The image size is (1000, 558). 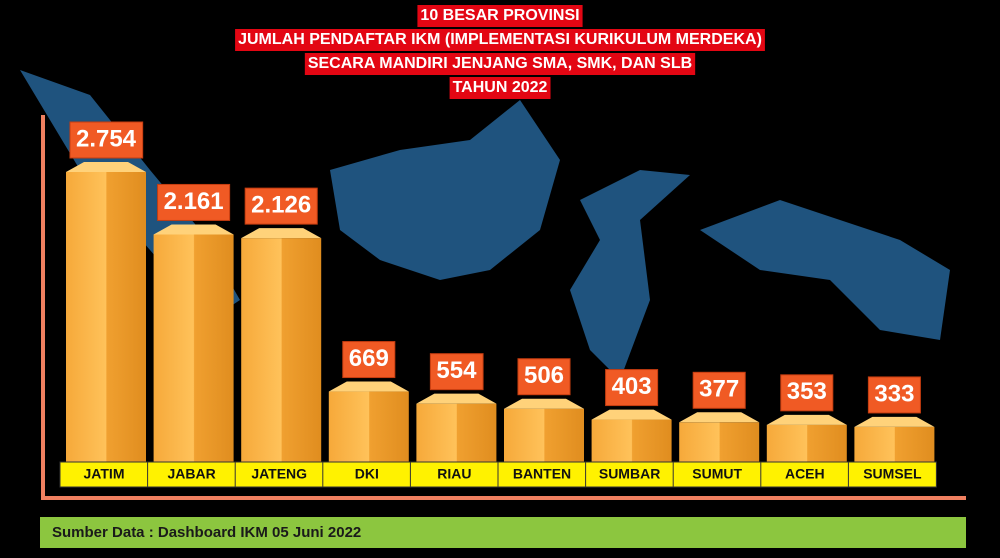 I want to click on value-label: 377, so click(x=719, y=389).